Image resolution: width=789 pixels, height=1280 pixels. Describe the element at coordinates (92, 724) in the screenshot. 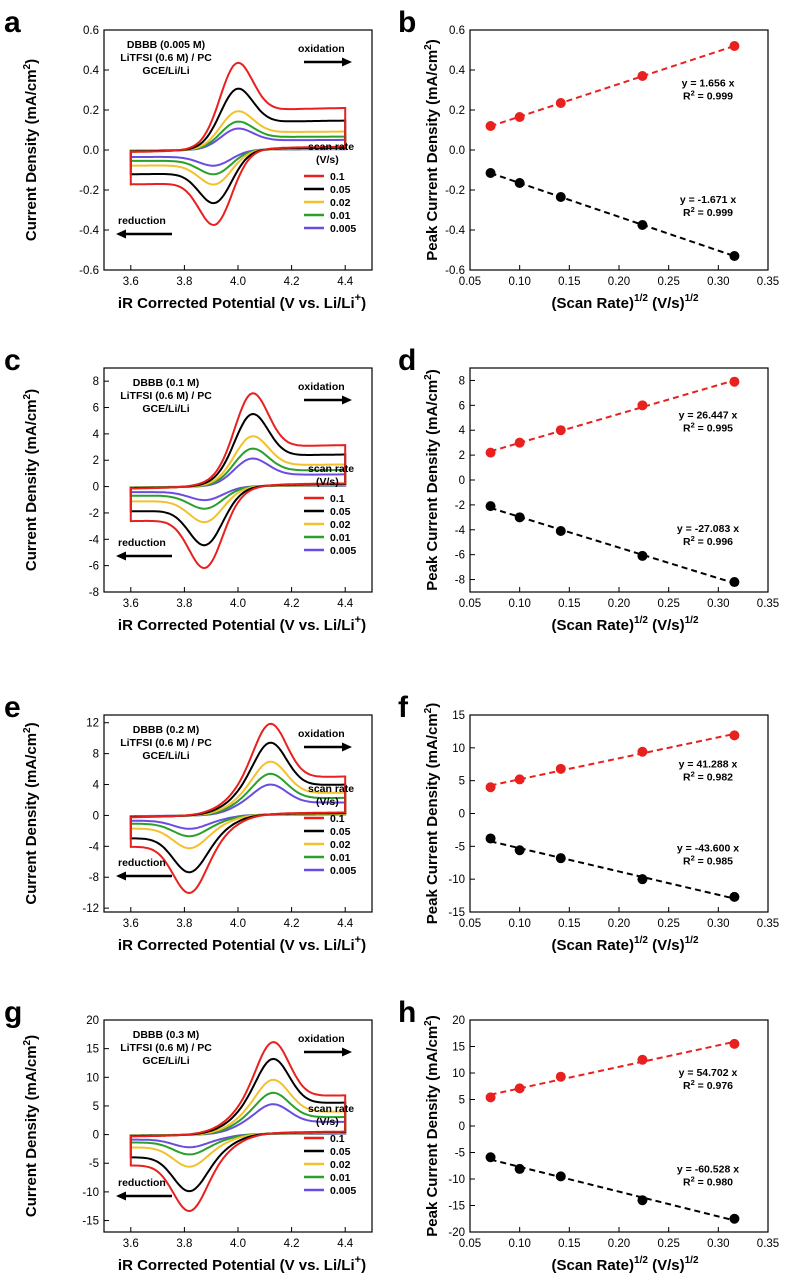

I see `cv-e-ytick-label: 12` at that location.